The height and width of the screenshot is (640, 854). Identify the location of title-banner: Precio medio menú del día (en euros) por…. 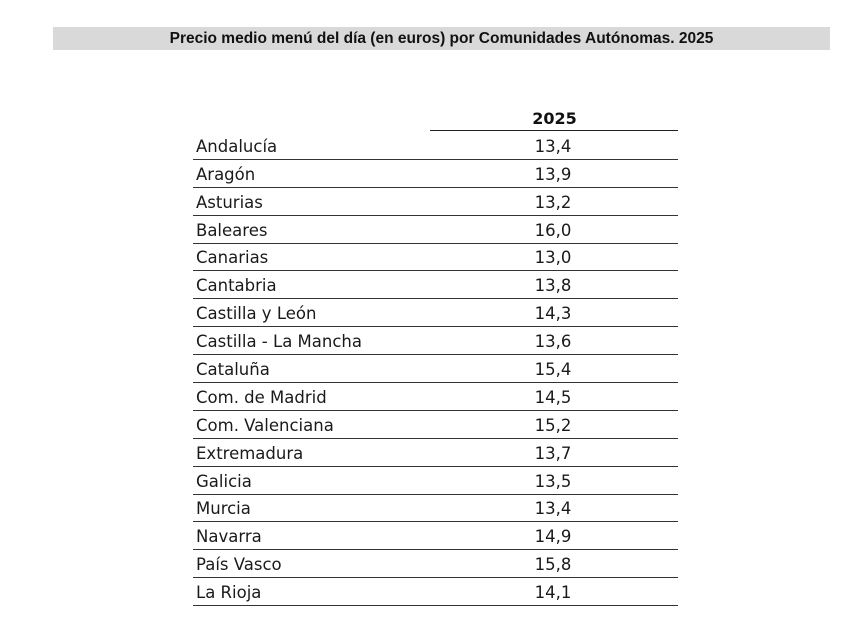
(441, 38).